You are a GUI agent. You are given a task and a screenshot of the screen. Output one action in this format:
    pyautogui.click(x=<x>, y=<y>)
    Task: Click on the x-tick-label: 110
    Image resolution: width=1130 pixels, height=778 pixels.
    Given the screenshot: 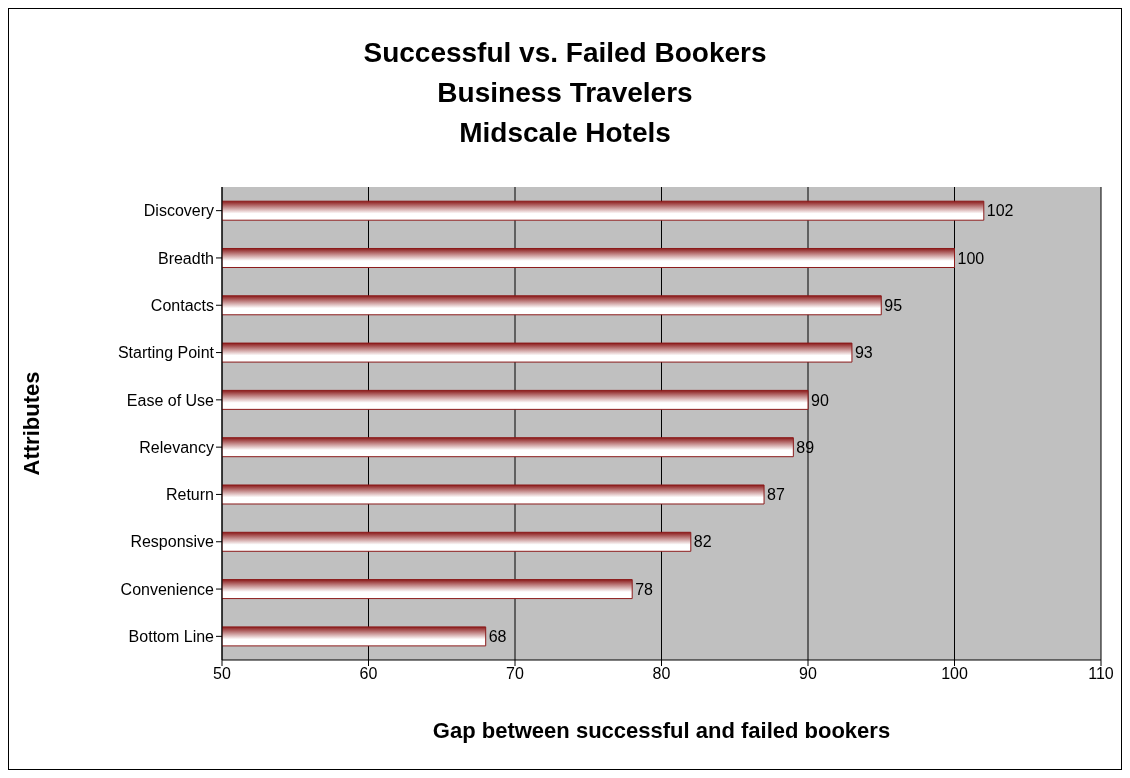 What is the action you would take?
    pyautogui.click(x=1101, y=674)
    